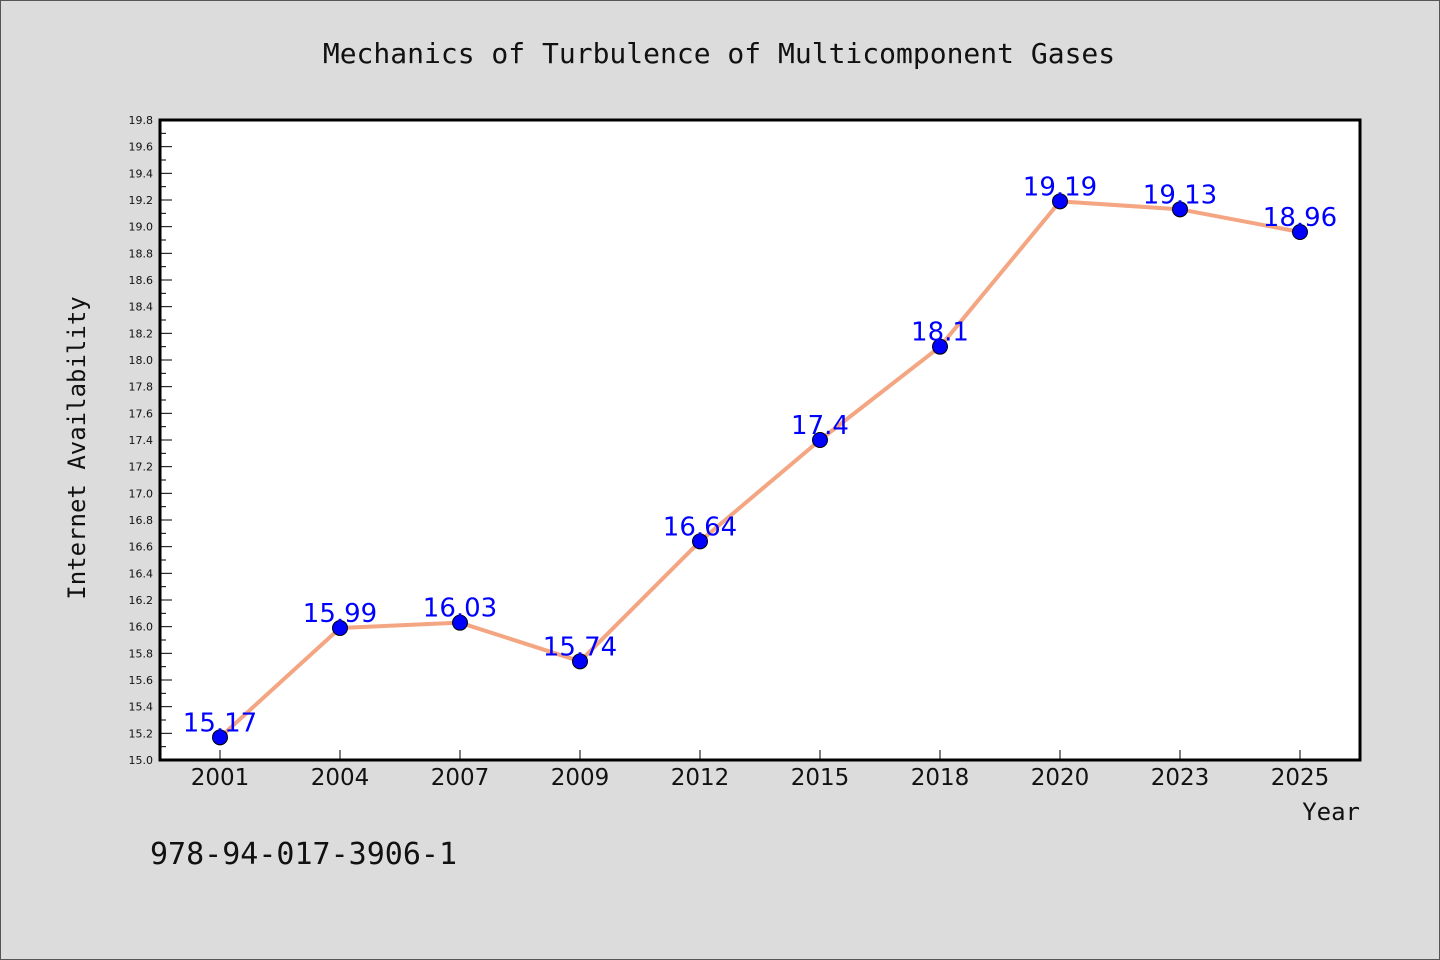 This screenshot has height=960, width=1440. What do you see at coordinates (141, 387) in the screenshot?
I see `y-tick-label: 17.8` at bounding box center [141, 387].